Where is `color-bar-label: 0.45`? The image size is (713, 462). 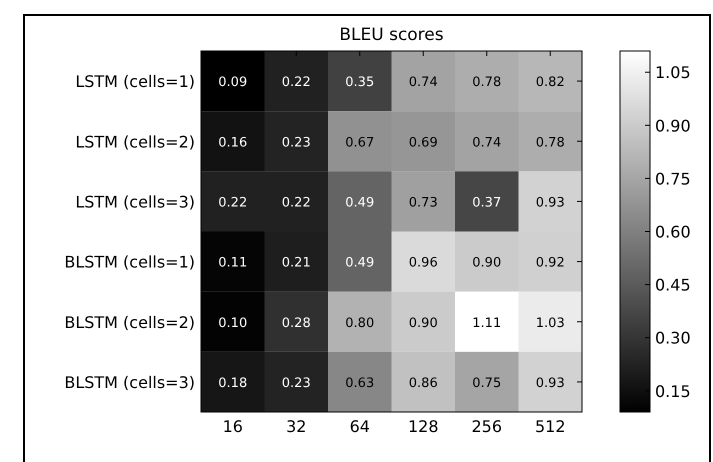 color-bar-label: 0.45 is located at coordinates (673, 285).